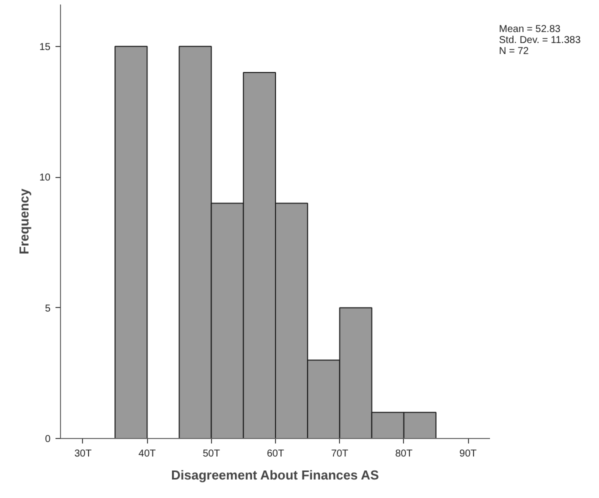 The height and width of the screenshot is (498, 599). Describe the element at coordinates (45, 178) in the screenshot. I see `y-tick-label: 10` at that location.